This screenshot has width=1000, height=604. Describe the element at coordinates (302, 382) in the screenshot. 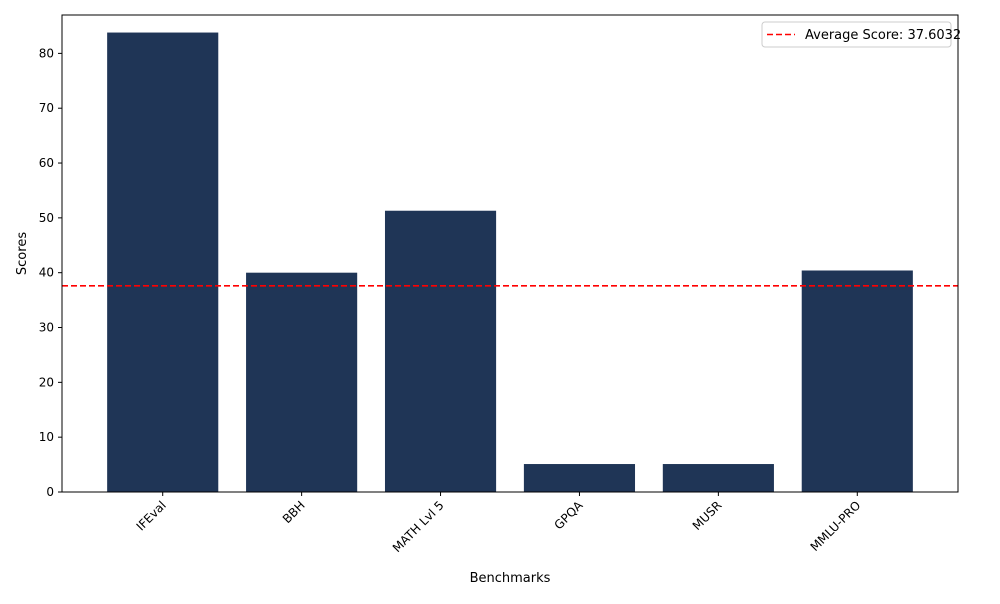

I see `bar-bbh` at that location.